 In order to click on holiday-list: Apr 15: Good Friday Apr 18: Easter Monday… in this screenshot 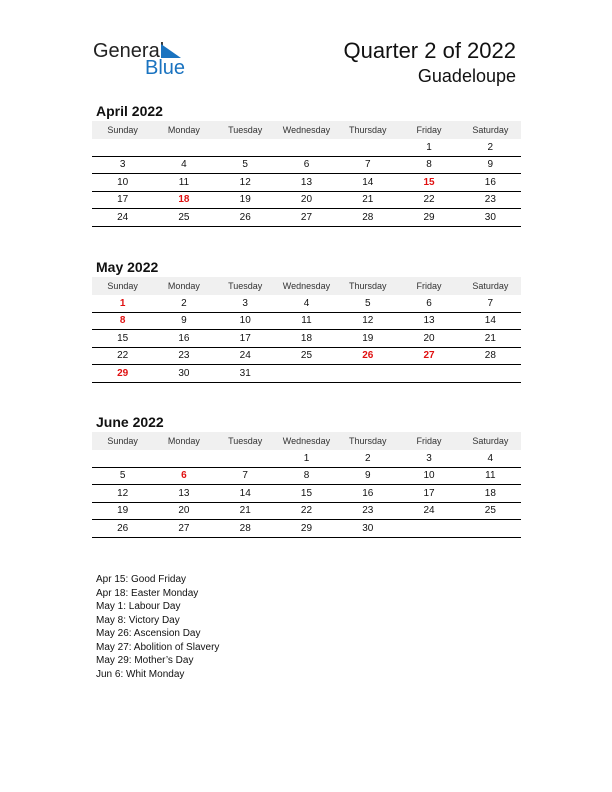, I will do `click(157, 627)`.